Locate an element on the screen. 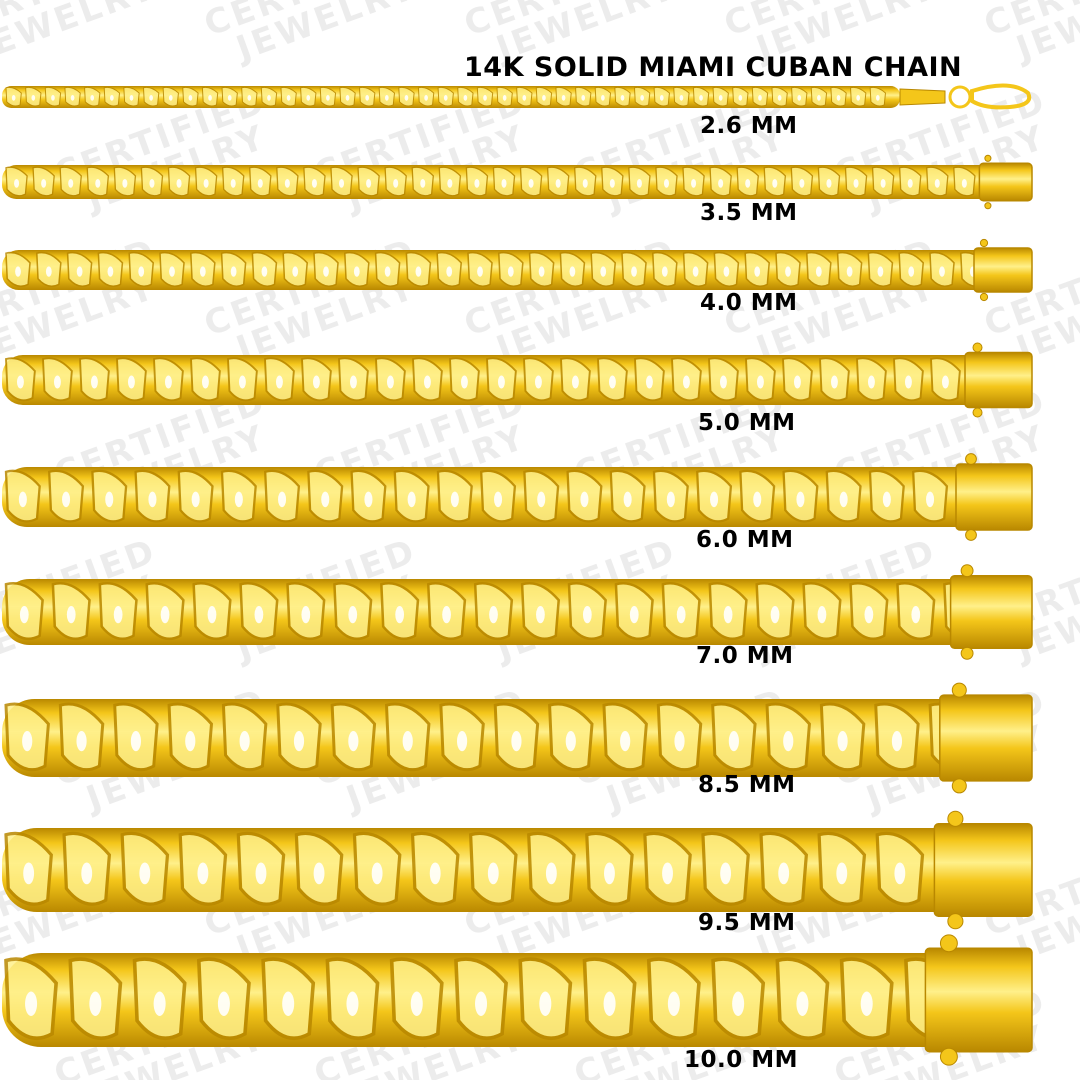 Image resolution: width=1080 pixels, height=1080 pixels. lobster-clasp is located at coordinates (1001, 96).